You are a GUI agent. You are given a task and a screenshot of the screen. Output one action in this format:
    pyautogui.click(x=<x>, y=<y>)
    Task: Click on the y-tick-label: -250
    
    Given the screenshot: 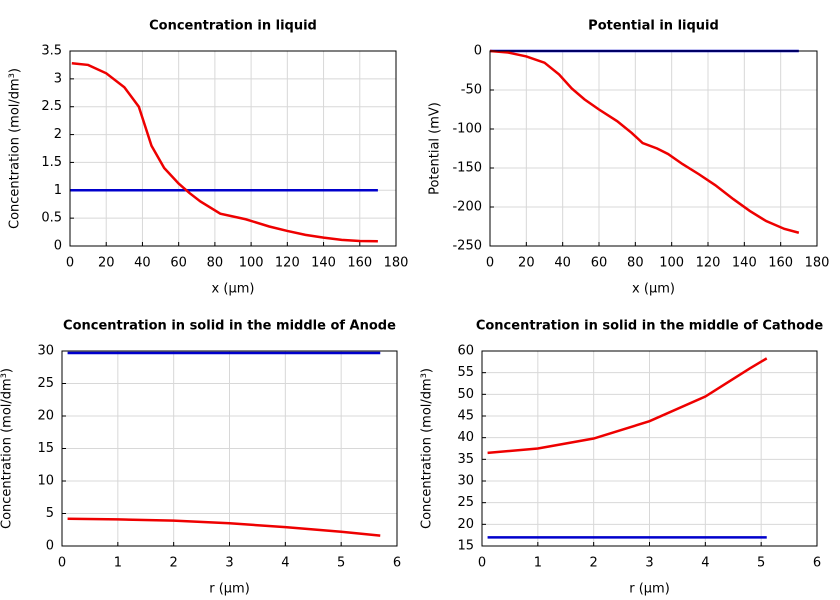 What is the action you would take?
    pyautogui.click(x=467, y=246)
    